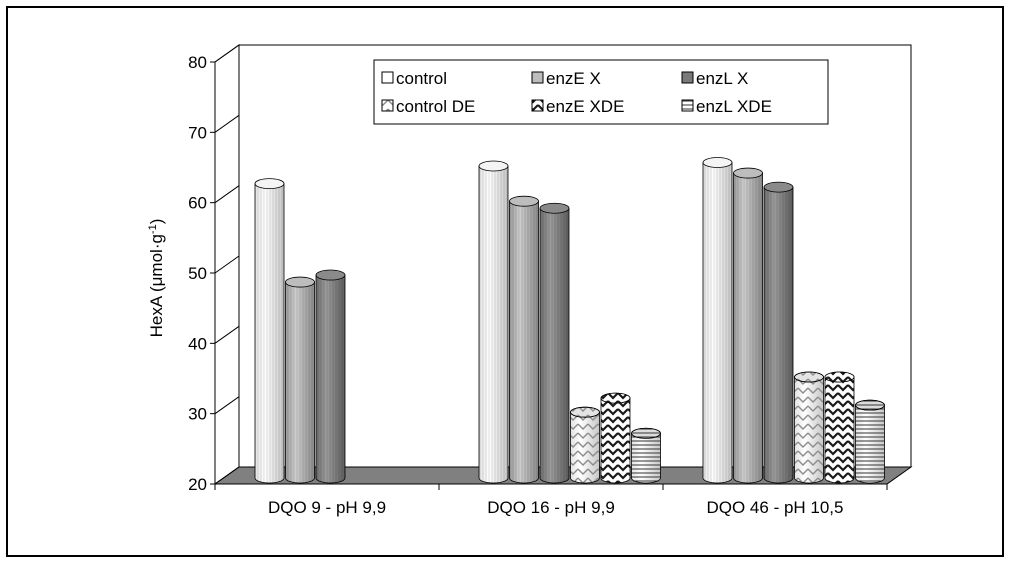 The height and width of the screenshot is (563, 1011). Describe the element at coordinates (722, 78) in the screenshot. I see `legend-label: enzL X` at that location.